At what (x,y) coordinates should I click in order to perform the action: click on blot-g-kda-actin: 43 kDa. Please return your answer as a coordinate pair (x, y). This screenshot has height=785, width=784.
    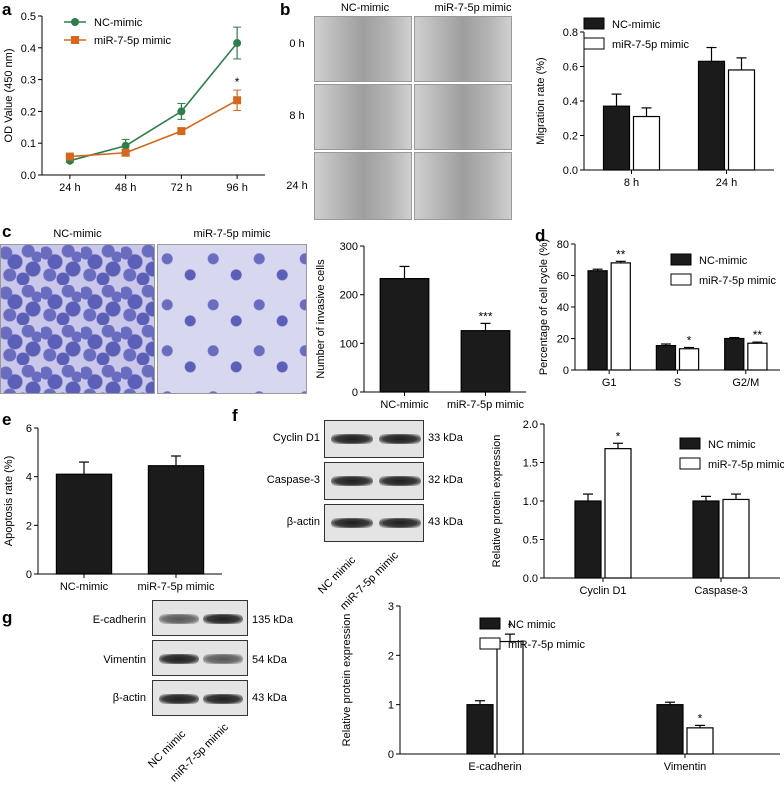
    Looking at the image, I should click on (269, 698).